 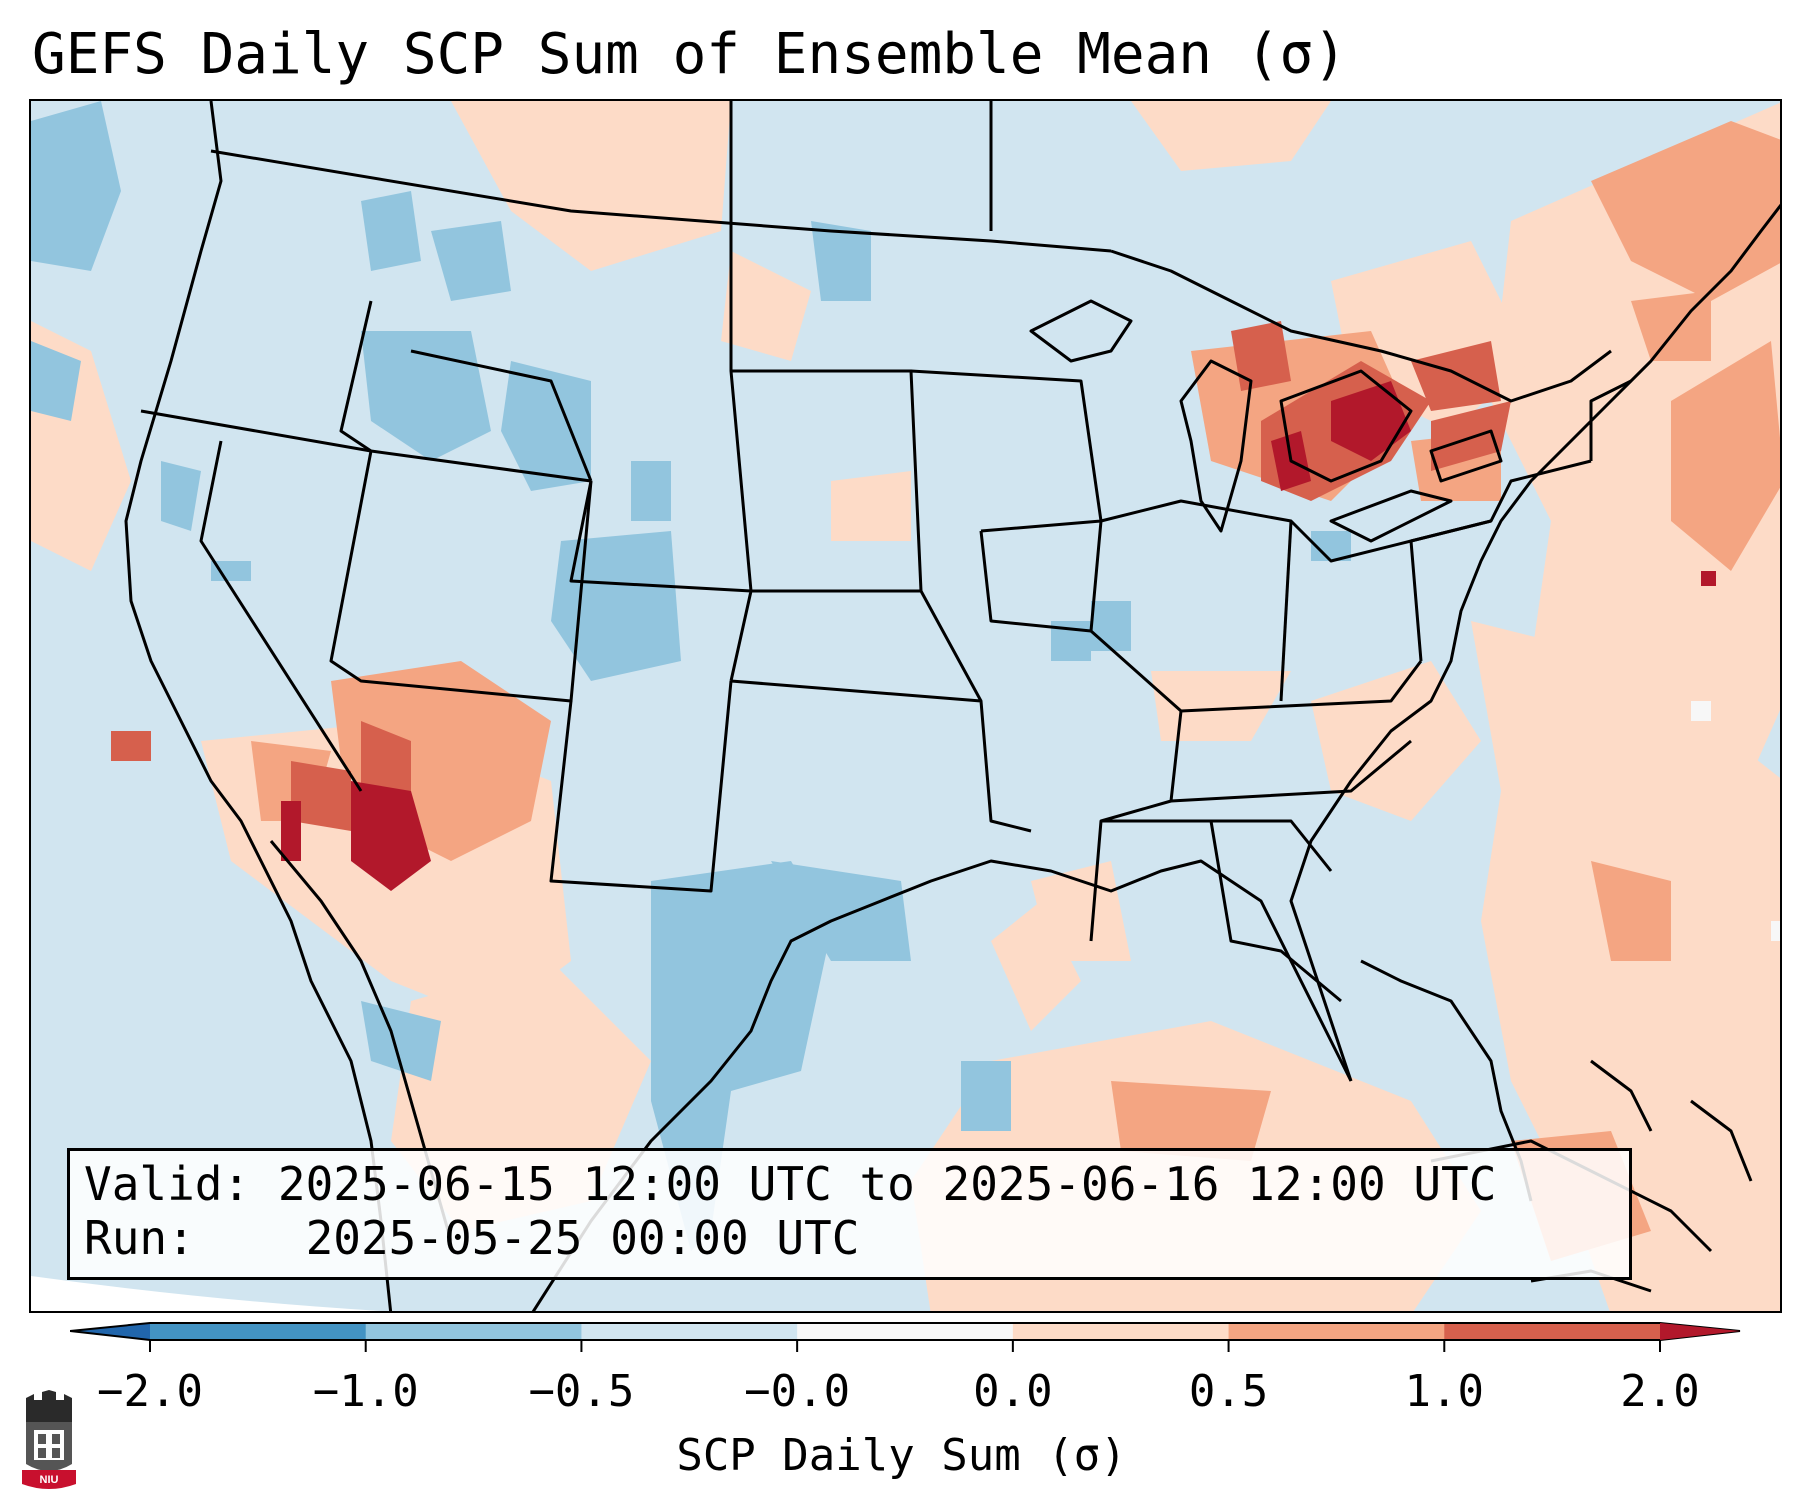 I want to click on colorbar-tick-label: 2.0, so click(x=1660, y=1391).